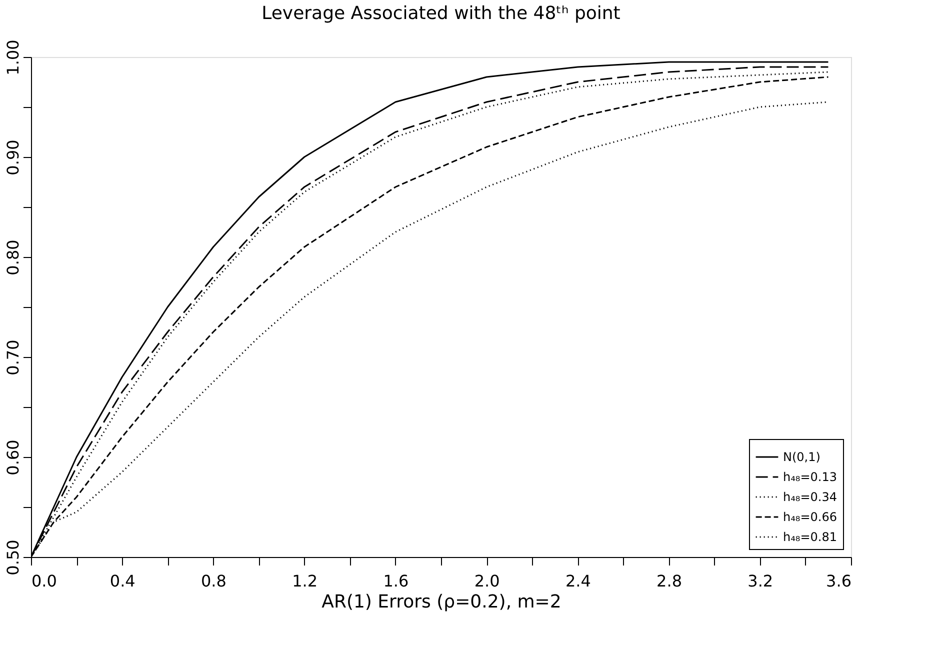 The height and width of the screenshot is (651, 934). Describe the element at coordinates (396, 581) in the screenshot. I see `x-tick-label: 1.6` at that location.